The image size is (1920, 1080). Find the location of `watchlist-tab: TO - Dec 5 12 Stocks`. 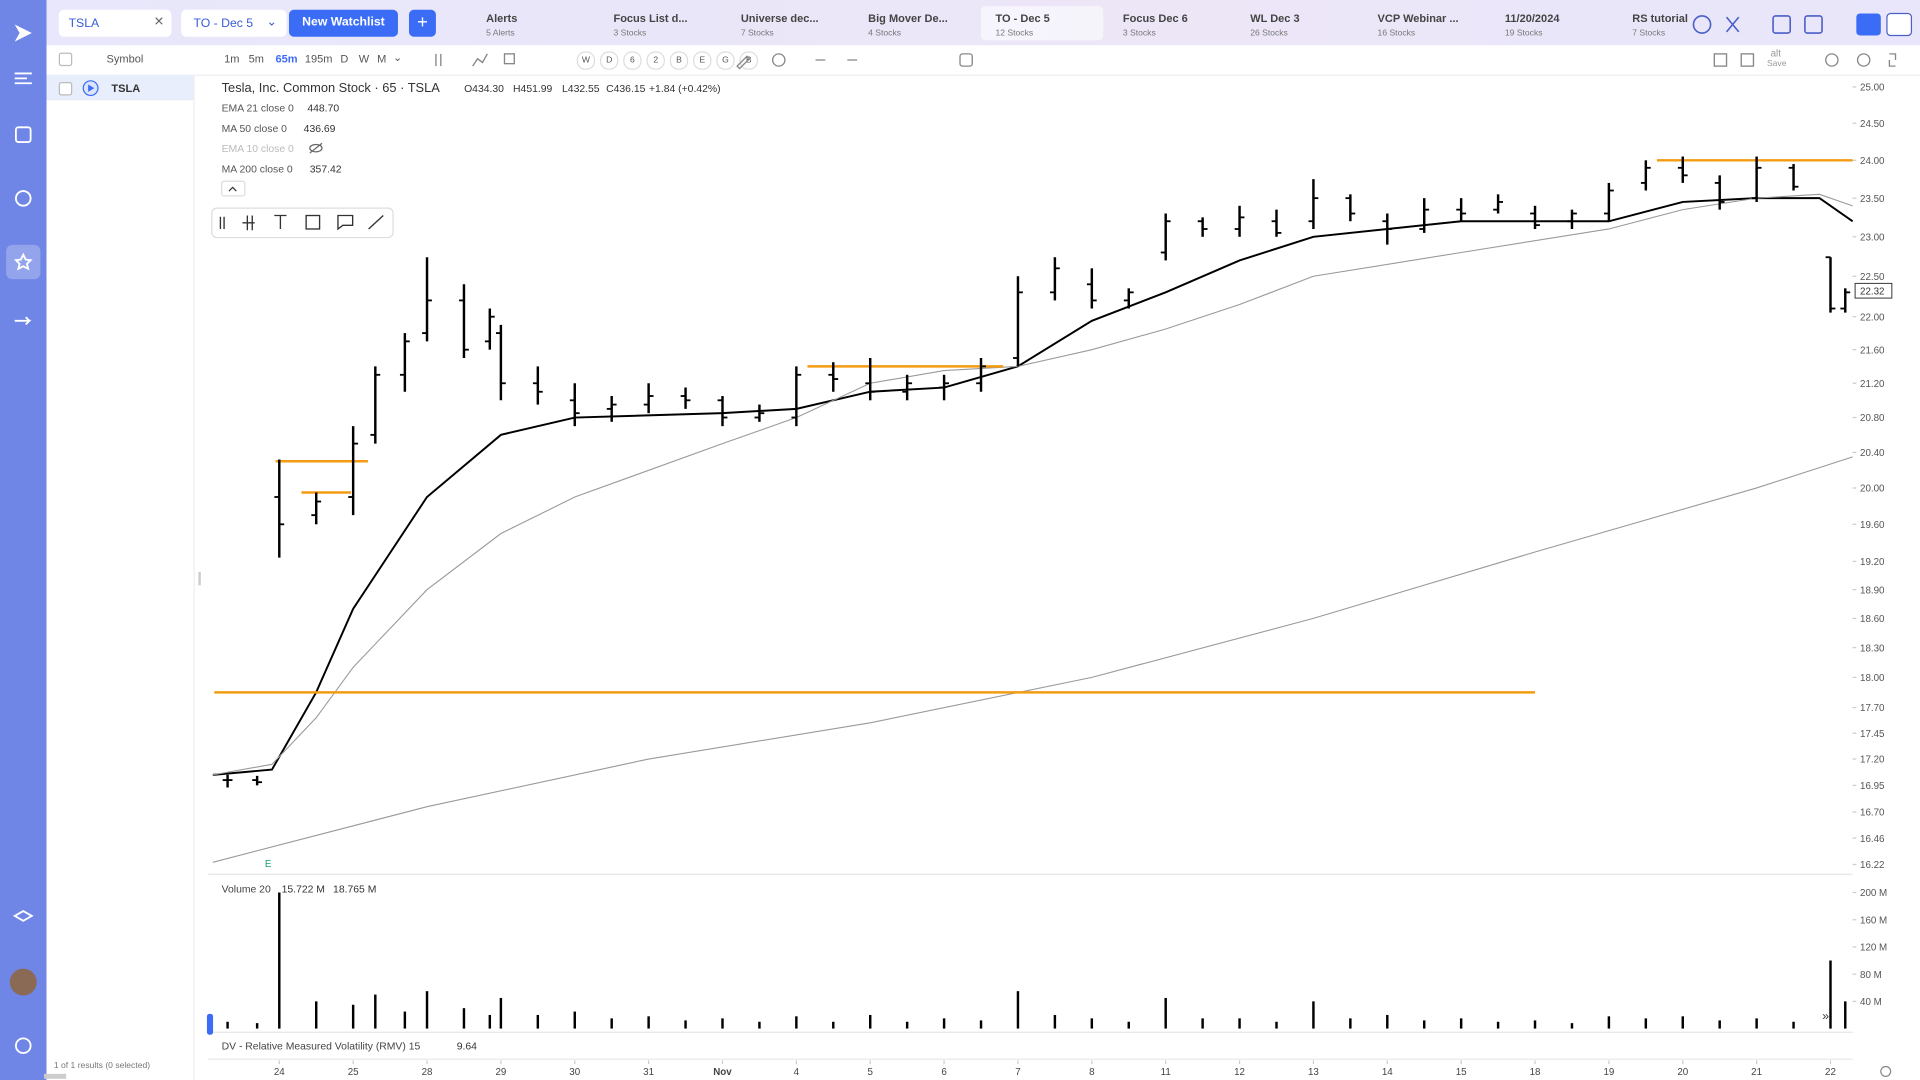

watchlist-tab: TO - Dec 5 12 Stocks is located at coordinates (1042, 23).